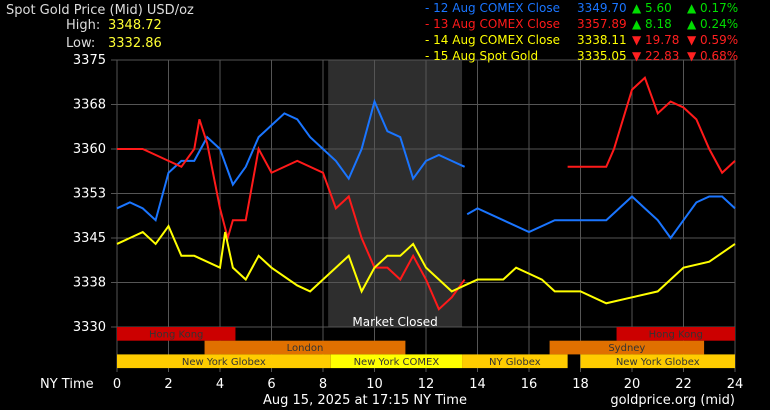 The image size is (770, 410). Describe the element at coordinates (683, 384) in the screenshot. I see `x-tick-label: 22` at that location.